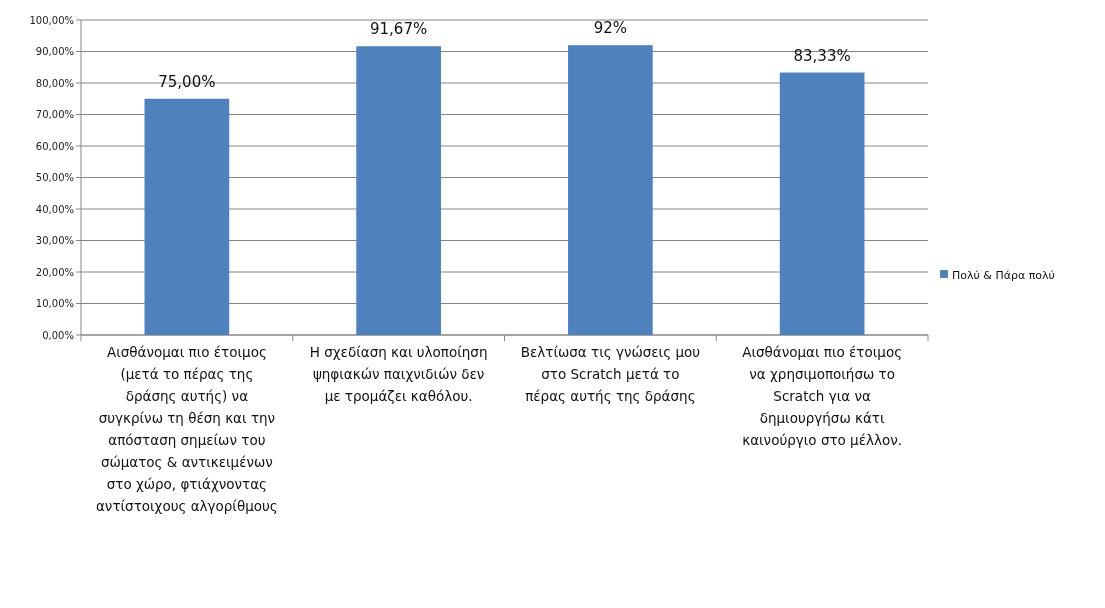 The width and height of the screenshot is (1105, 608). I want to click on y-tick-label: 90,00%, so click(54, 51).